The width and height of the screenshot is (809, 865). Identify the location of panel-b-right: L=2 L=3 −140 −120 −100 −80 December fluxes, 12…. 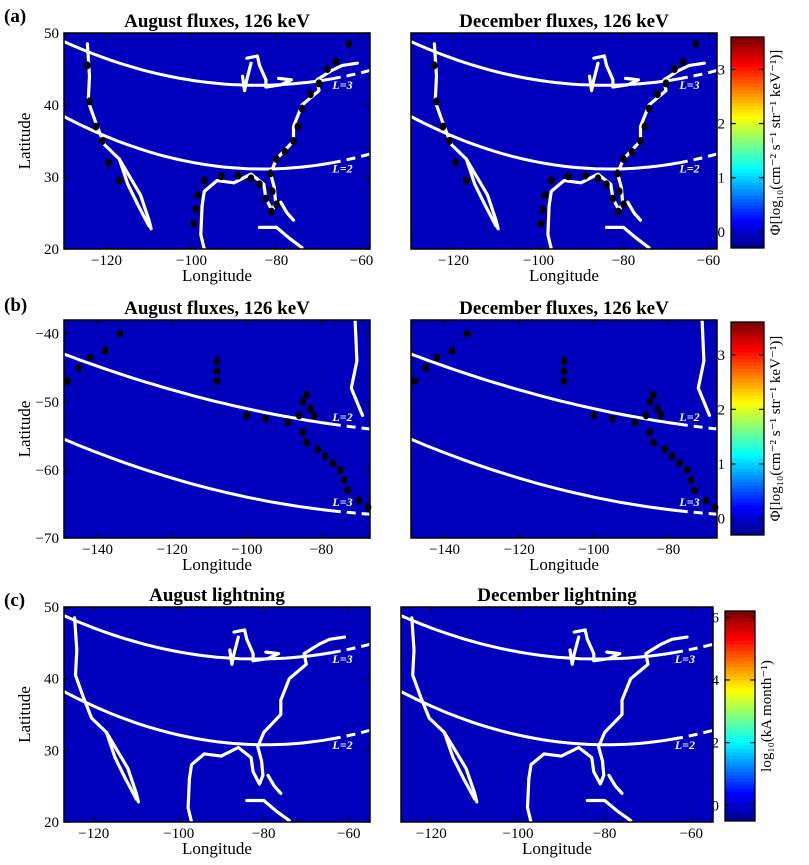
(564, 436).